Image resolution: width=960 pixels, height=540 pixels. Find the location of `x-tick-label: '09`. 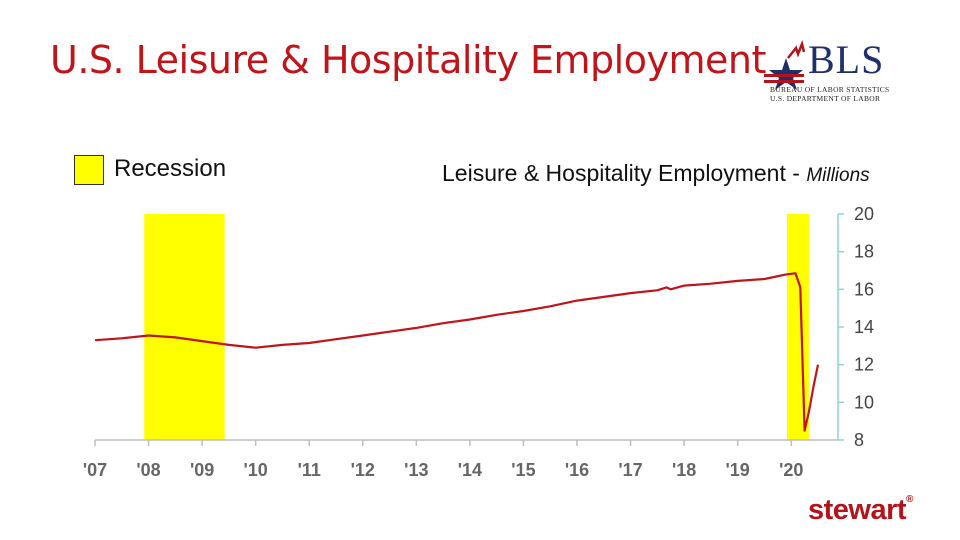

x-tick-label: '09 is located at coordinates (202, 470).